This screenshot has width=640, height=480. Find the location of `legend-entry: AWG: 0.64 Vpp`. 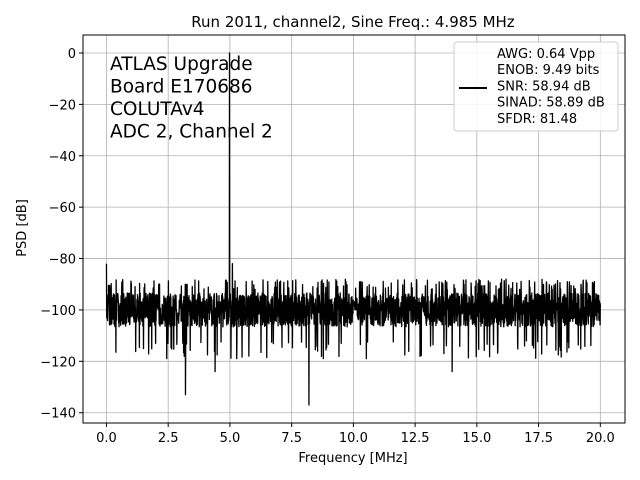

legend-entry: AWG: 0.64 Vpp is located at coordinates (546, 54).